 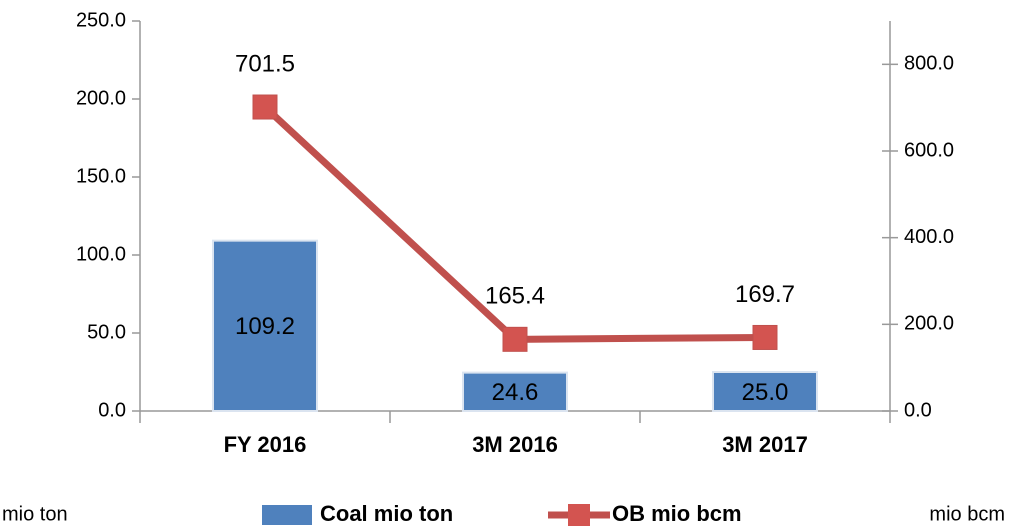 I want to click on y-tick-label: 150.0, so click(x=101, y=176).